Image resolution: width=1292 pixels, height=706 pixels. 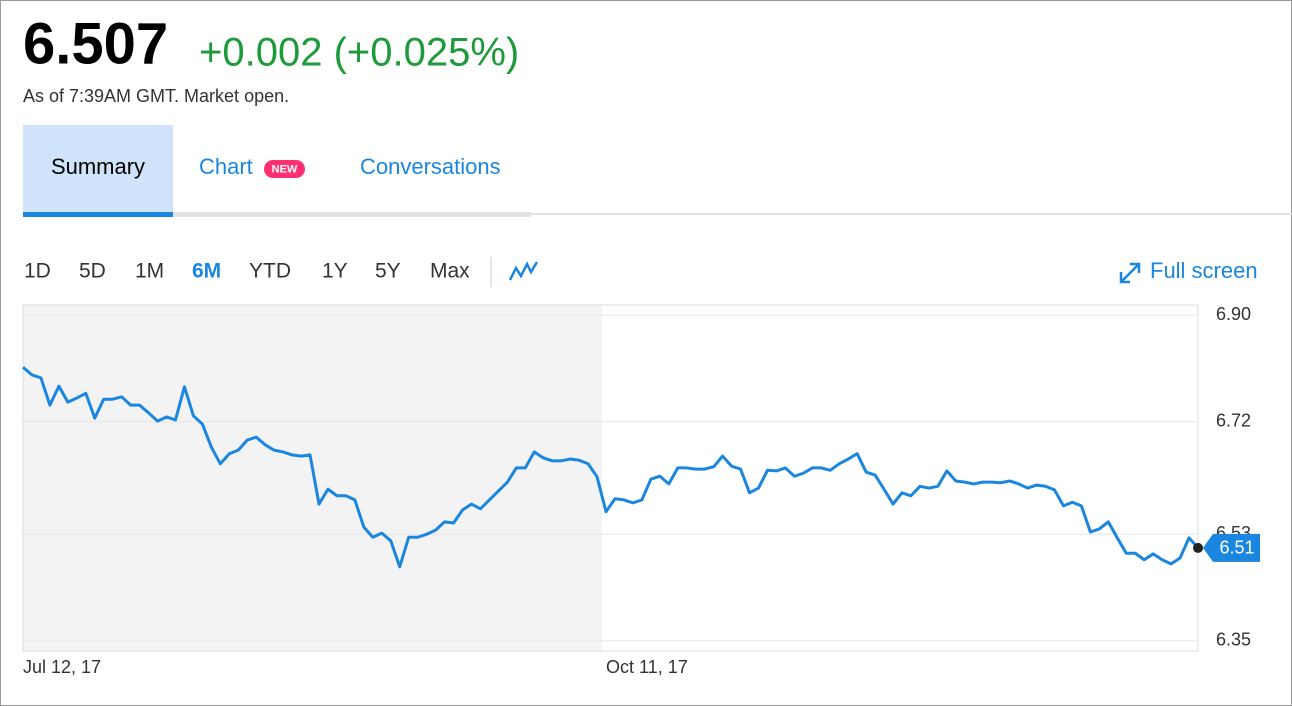 What do you see at coordinates (335, 271) in the screenshot?
I see `range-button: 1Y` at bounding box center [335, 271].